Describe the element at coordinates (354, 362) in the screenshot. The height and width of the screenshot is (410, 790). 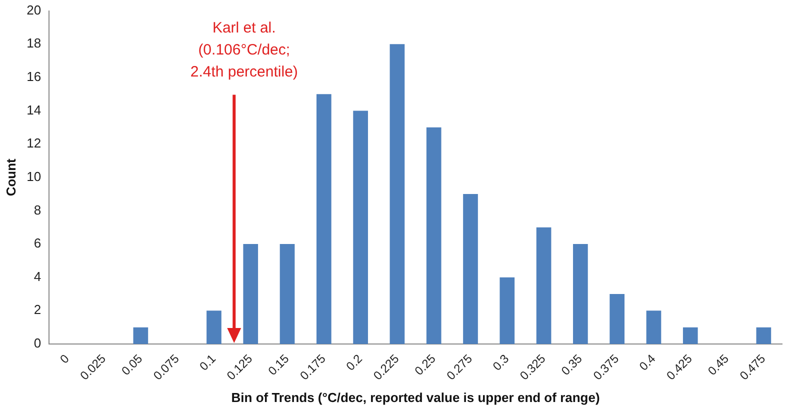
I see `x-tick-label: 0.2` at that location.